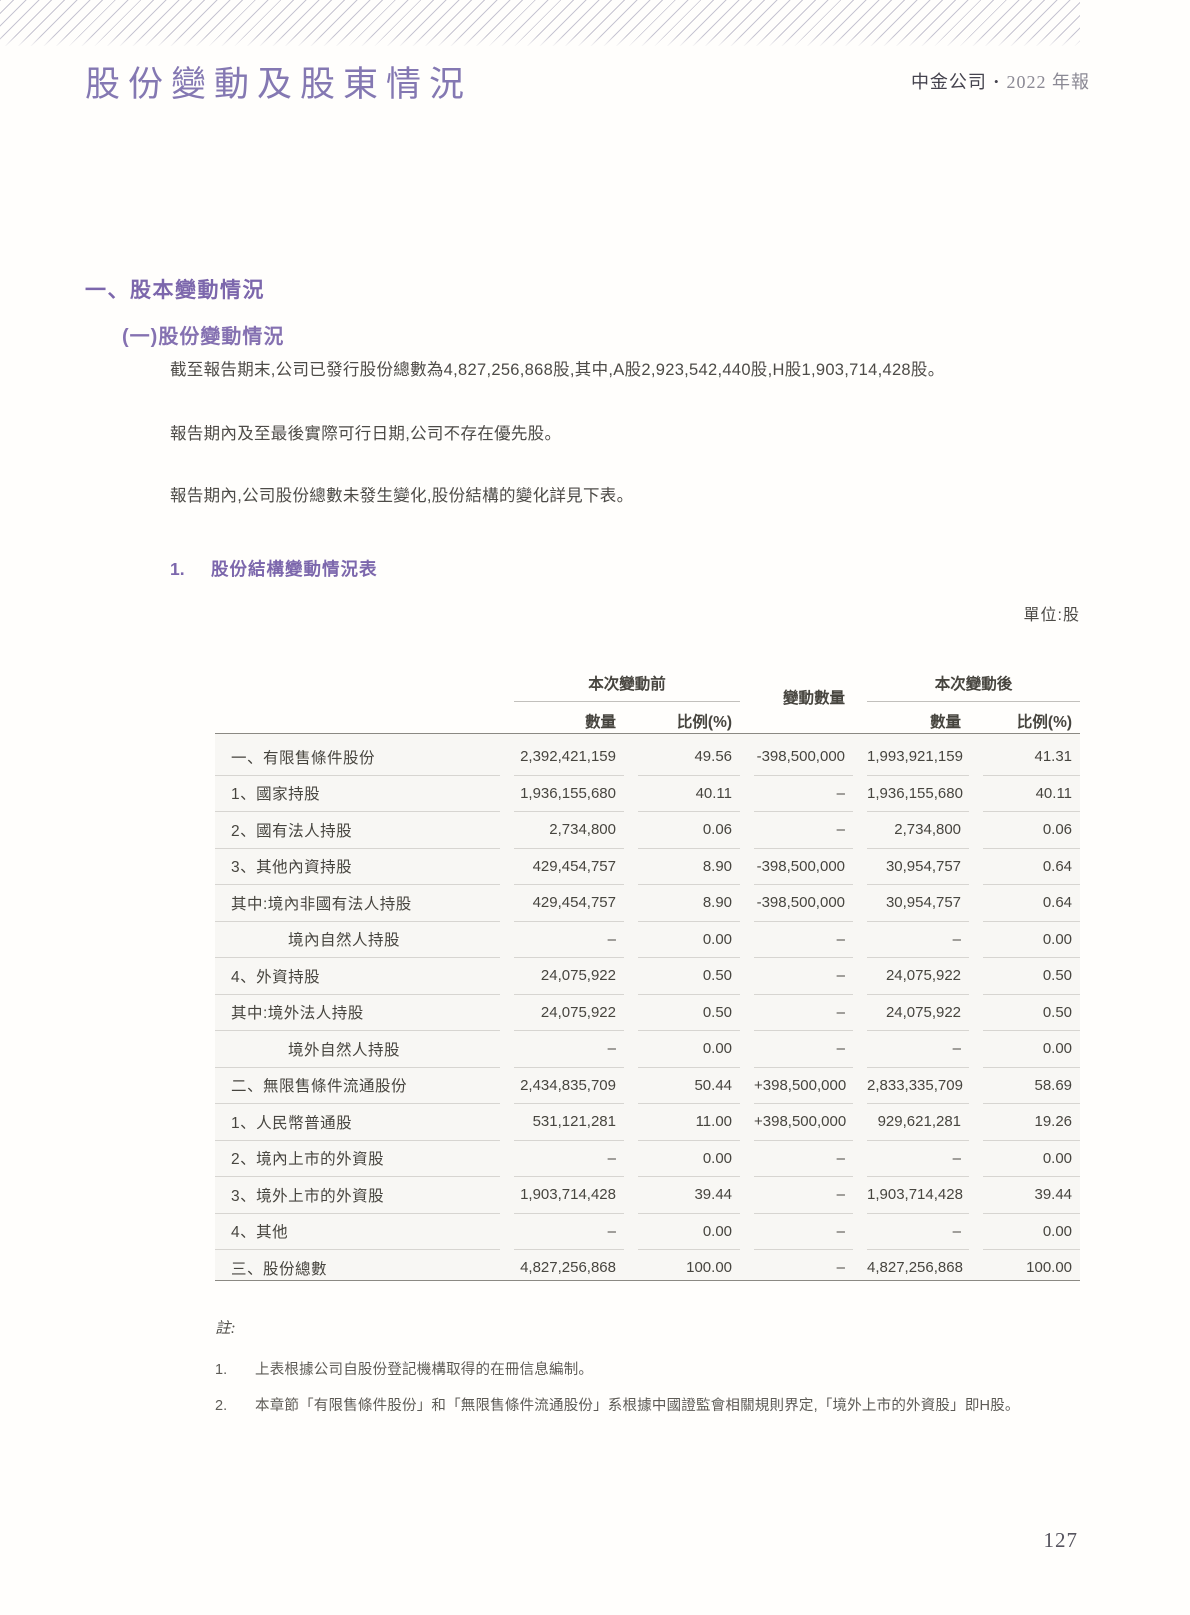  I want to click on row-label: 其中:境外法人持股, so click(357, 1013).